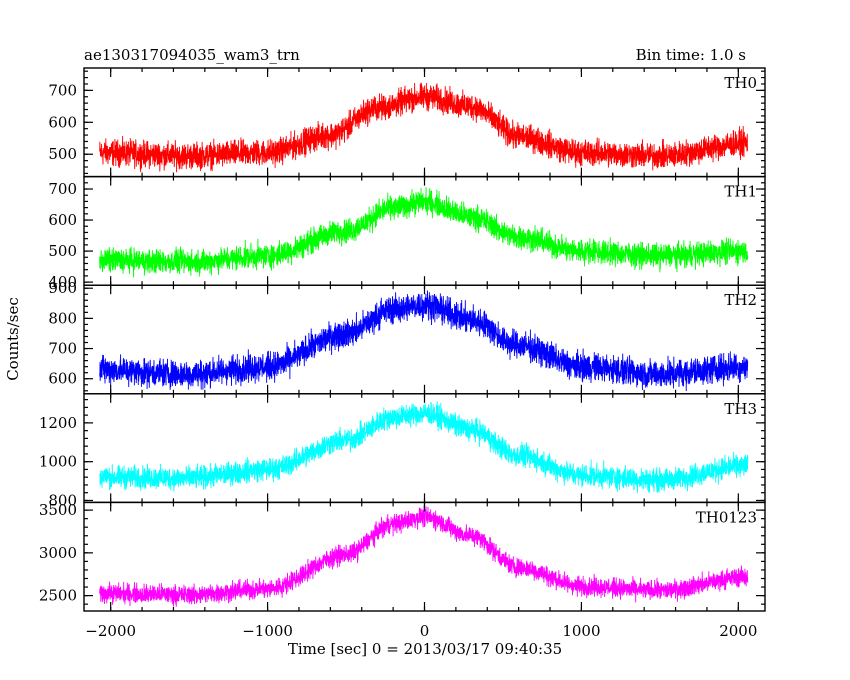 This screenshot has width=850, height=680. I want to click on y-tick-label: 1200, so click(58, 423).